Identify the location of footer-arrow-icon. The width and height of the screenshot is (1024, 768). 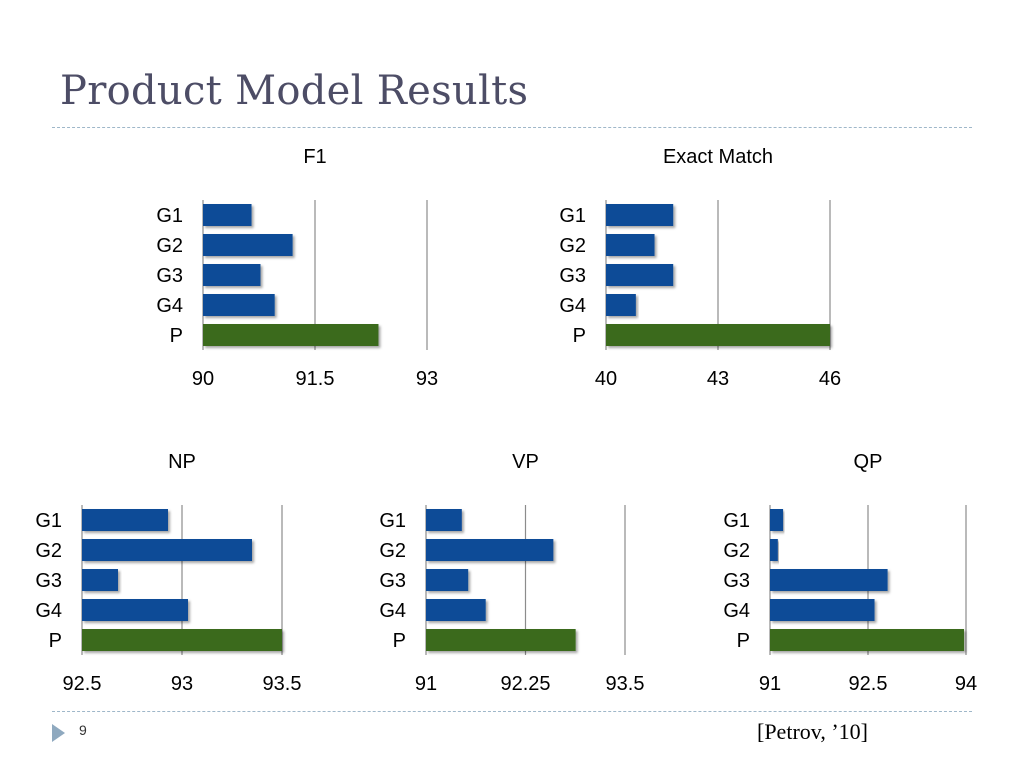
(58, 733).